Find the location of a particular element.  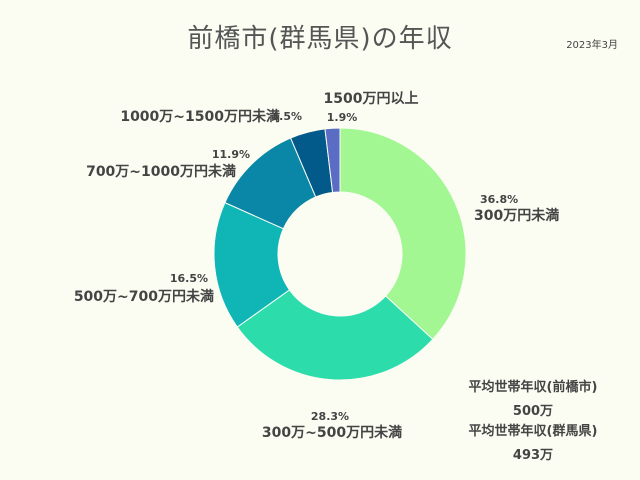

slice-category-label: 300万~500万円未満 is located at coordinates (332, 432).